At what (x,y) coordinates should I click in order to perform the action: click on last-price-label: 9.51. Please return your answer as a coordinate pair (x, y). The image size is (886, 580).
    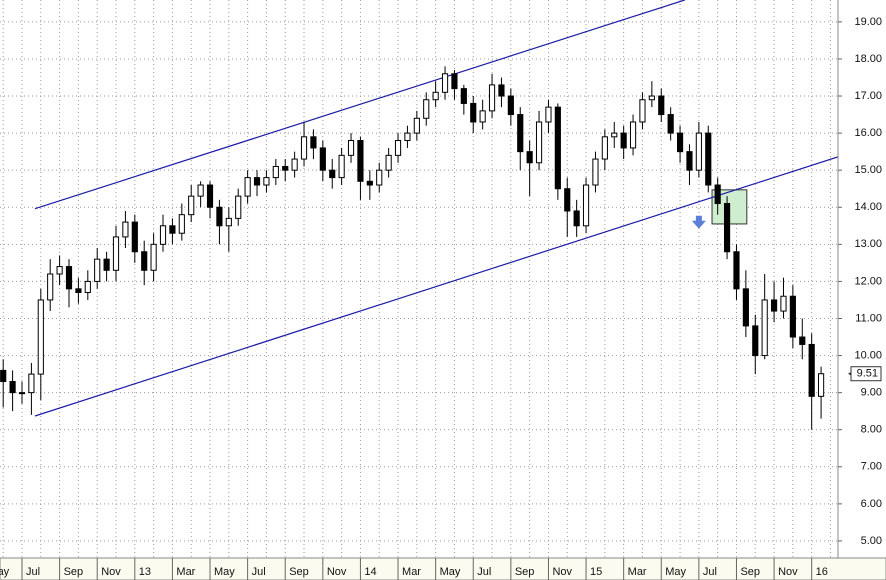
    Looking at the image, I should click on (867, 374).